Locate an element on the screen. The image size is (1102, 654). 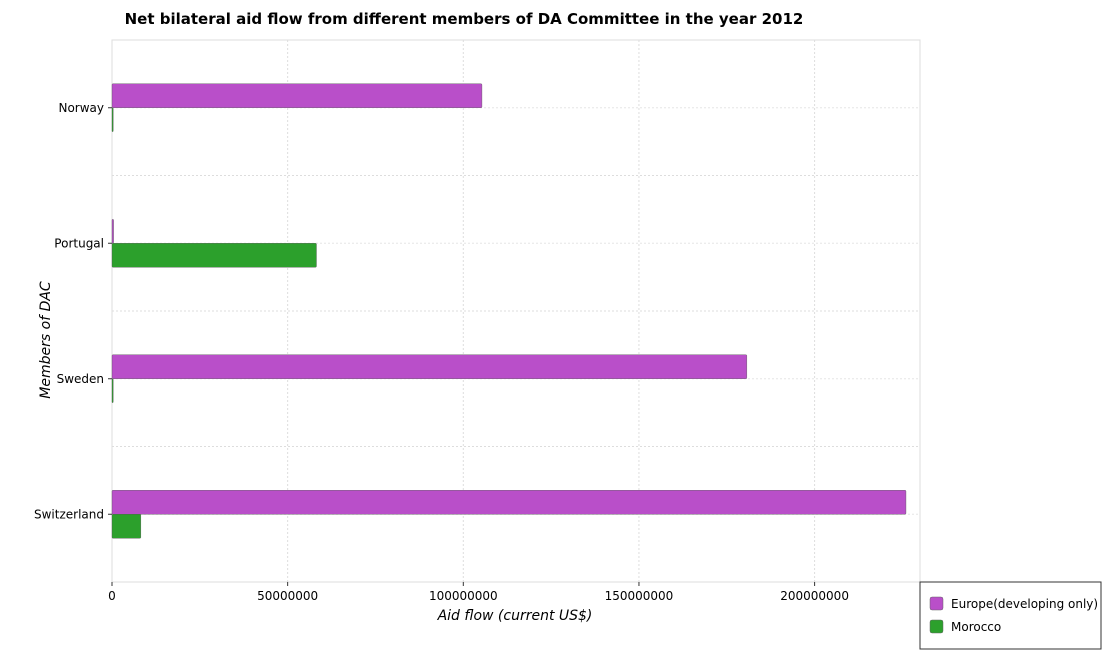
bar-europe-norway is located at coordinates (297, 95).